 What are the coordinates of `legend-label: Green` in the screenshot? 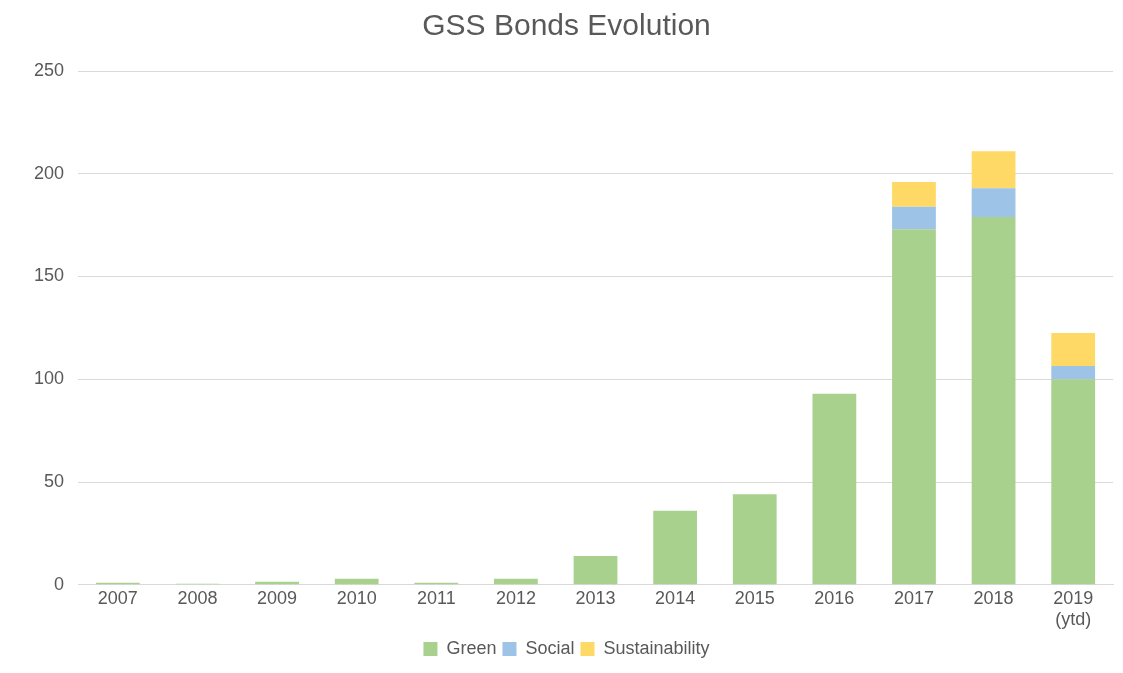 It's located at (471, 647).